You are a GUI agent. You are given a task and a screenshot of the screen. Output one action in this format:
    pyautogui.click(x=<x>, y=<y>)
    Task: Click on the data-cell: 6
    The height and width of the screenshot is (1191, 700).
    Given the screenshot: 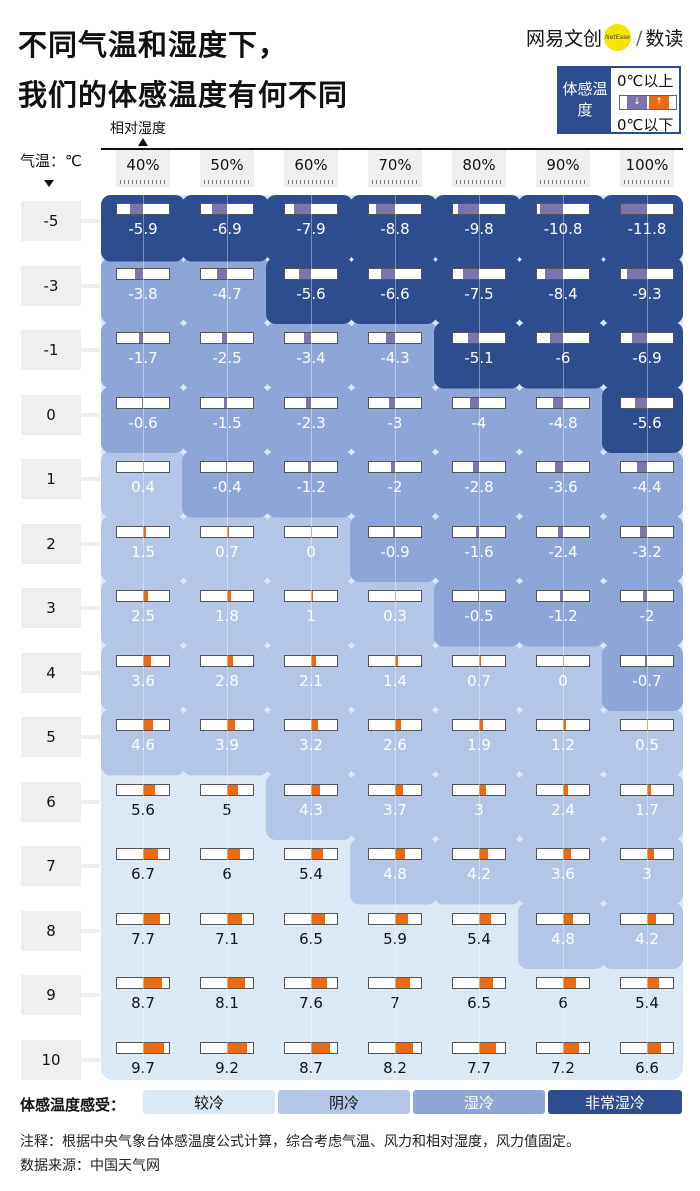 What is the action you would take?
    pyautogui.click(x=227, y=868)
    